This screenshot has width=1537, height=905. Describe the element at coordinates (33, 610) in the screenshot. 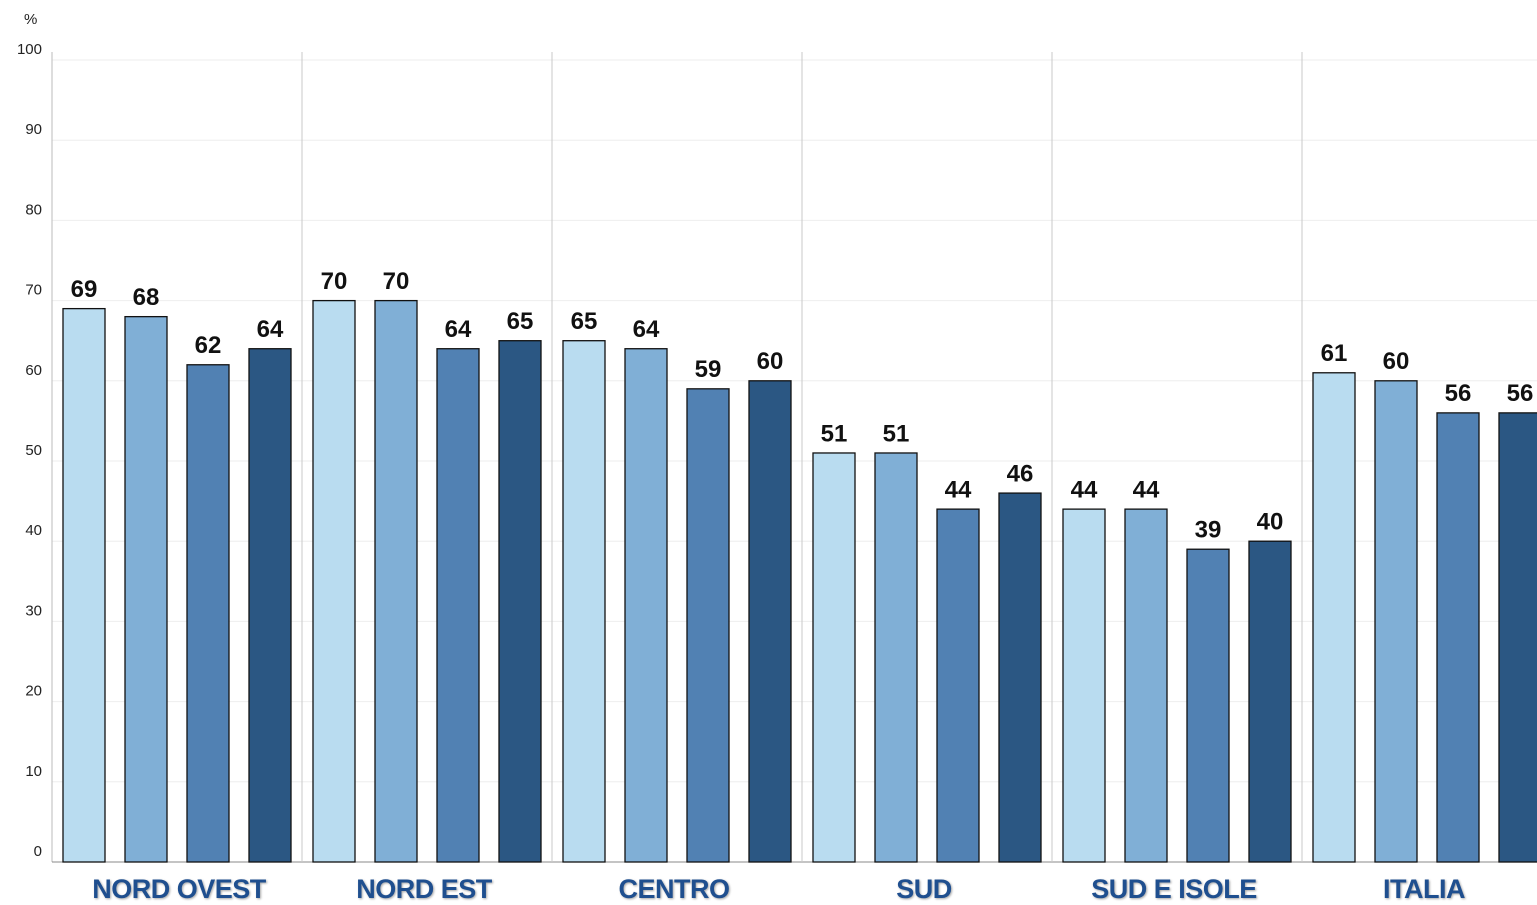

I see `y-tick-label: 30` at that location.